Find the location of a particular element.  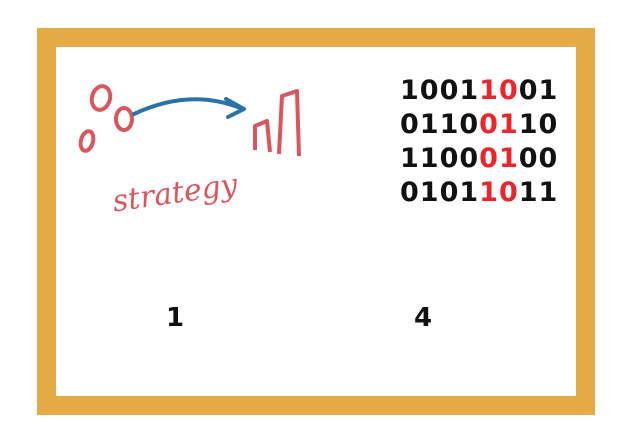

circle-medium is located at coordinates (124, 119).